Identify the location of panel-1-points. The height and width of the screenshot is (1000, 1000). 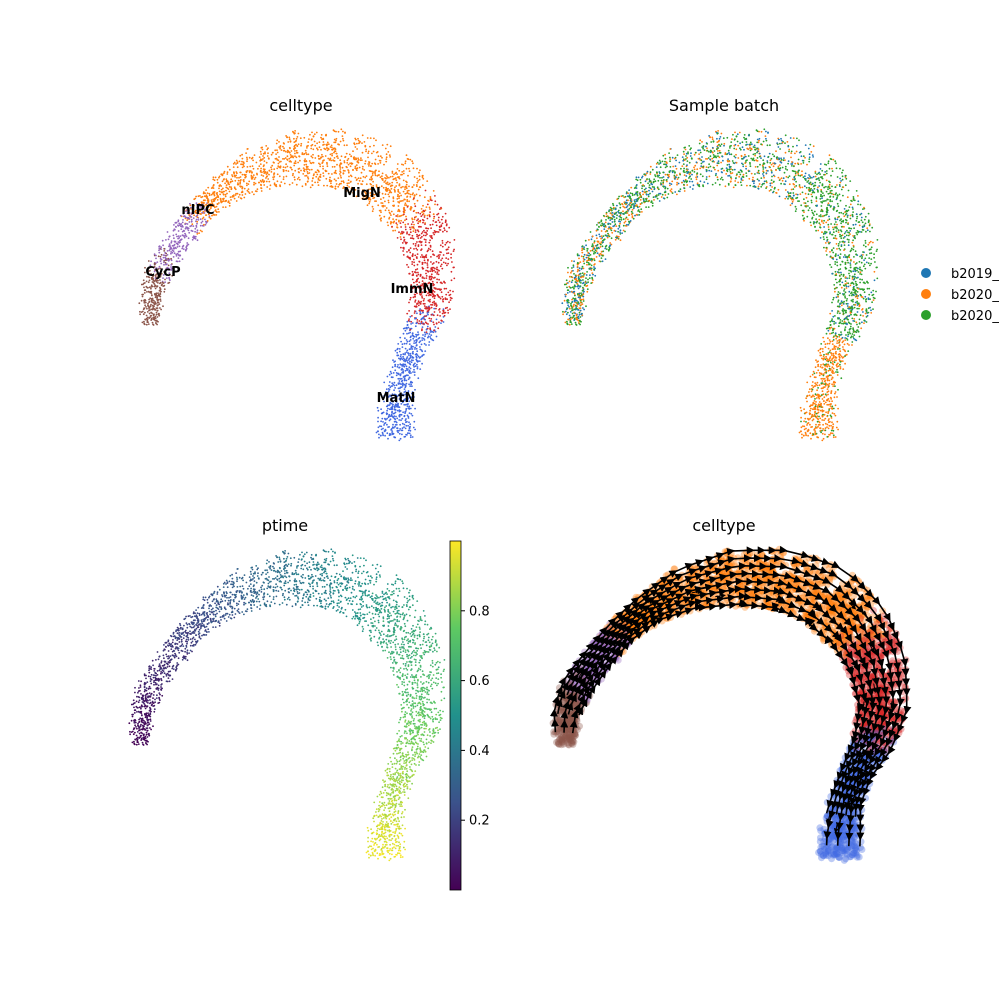
(297, 285).